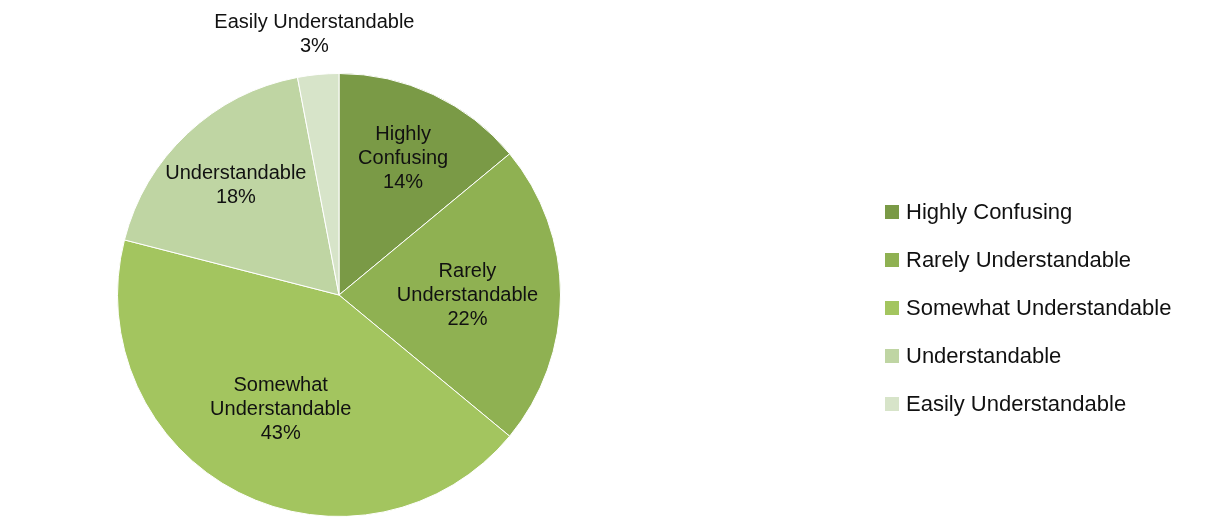  What do you see at coordinates (403, 181) in the screenshot?
I see `data-label: 14%` at bounding box center [403, 181].